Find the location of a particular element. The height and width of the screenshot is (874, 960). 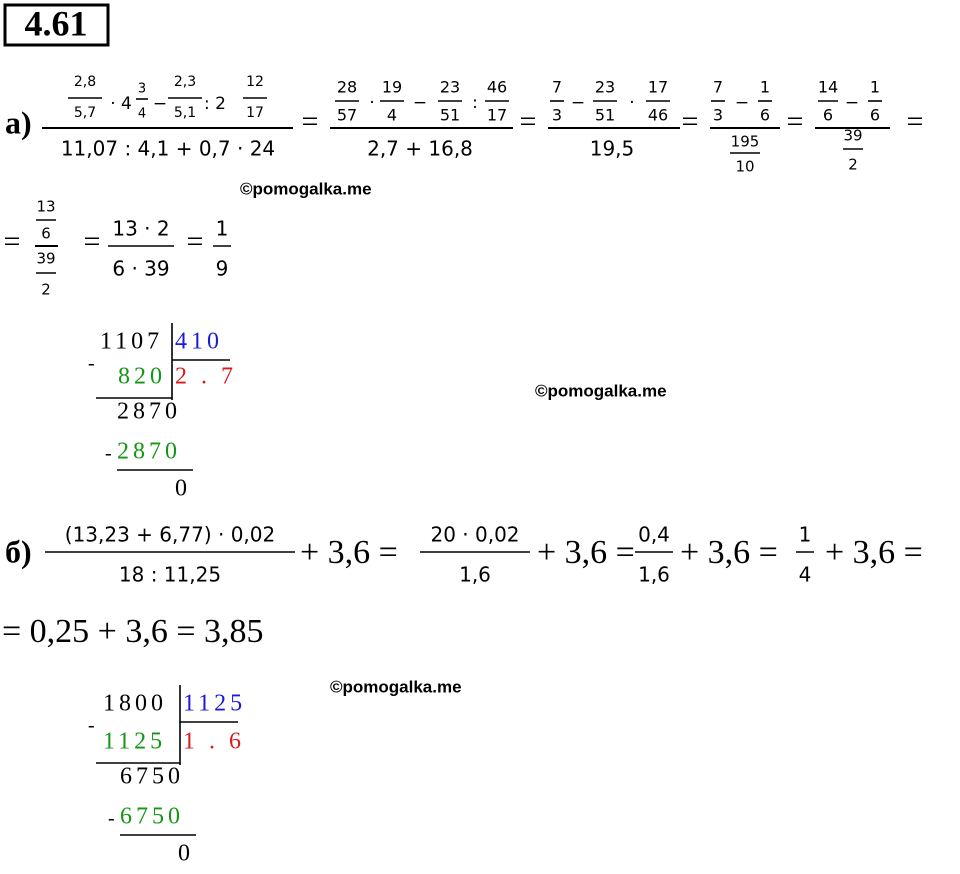

numerator: 20 · 0,02 is located at coordinates (474, 535).